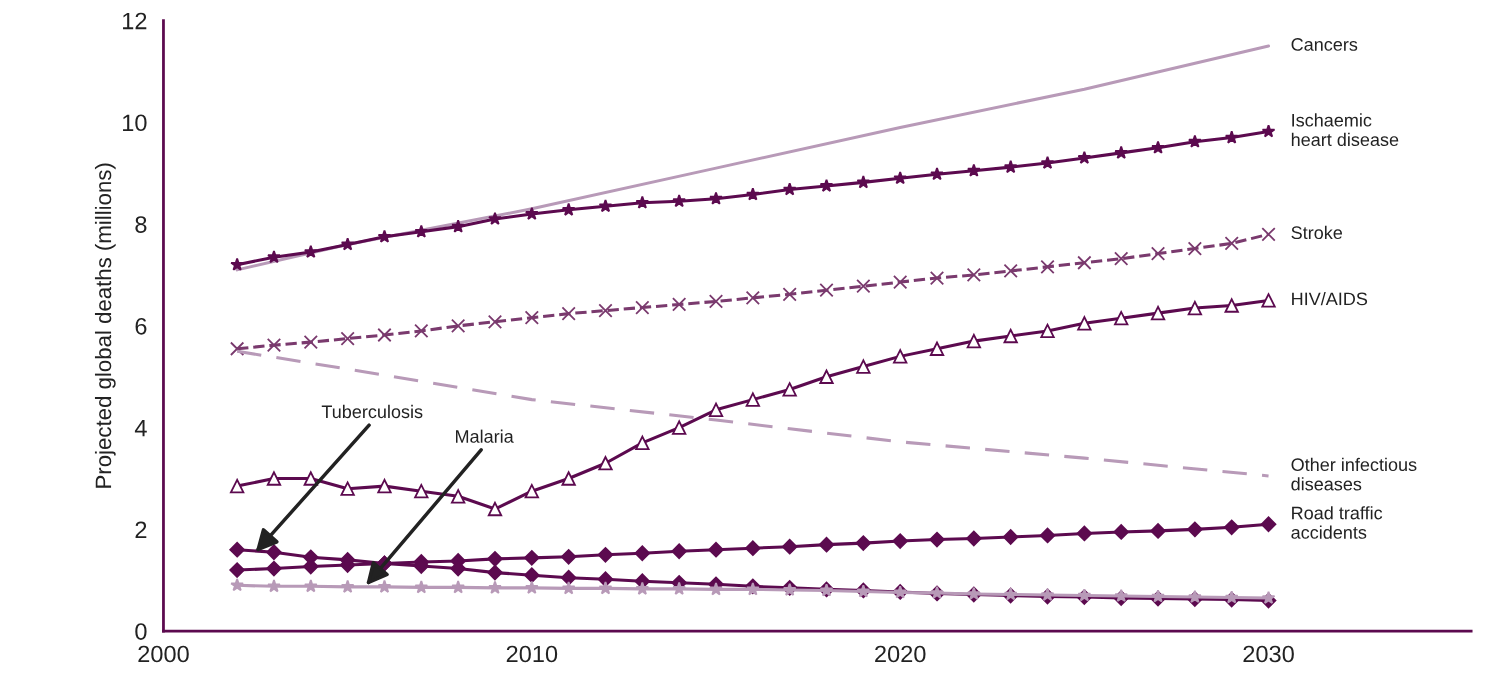 The image size is (1486, 686). Describe the element at coordinates (105, 325) in the screenshot. I see `y-axis-title: Projected global deaths (millions)` at that location.